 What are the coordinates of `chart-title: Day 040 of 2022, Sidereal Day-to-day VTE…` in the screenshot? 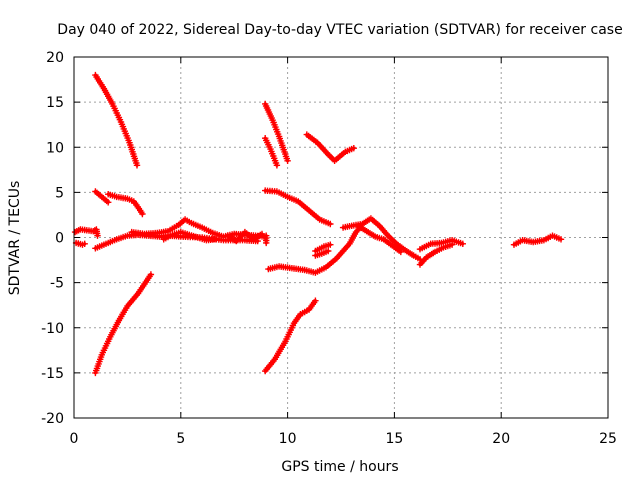 It's located at (339, 30).